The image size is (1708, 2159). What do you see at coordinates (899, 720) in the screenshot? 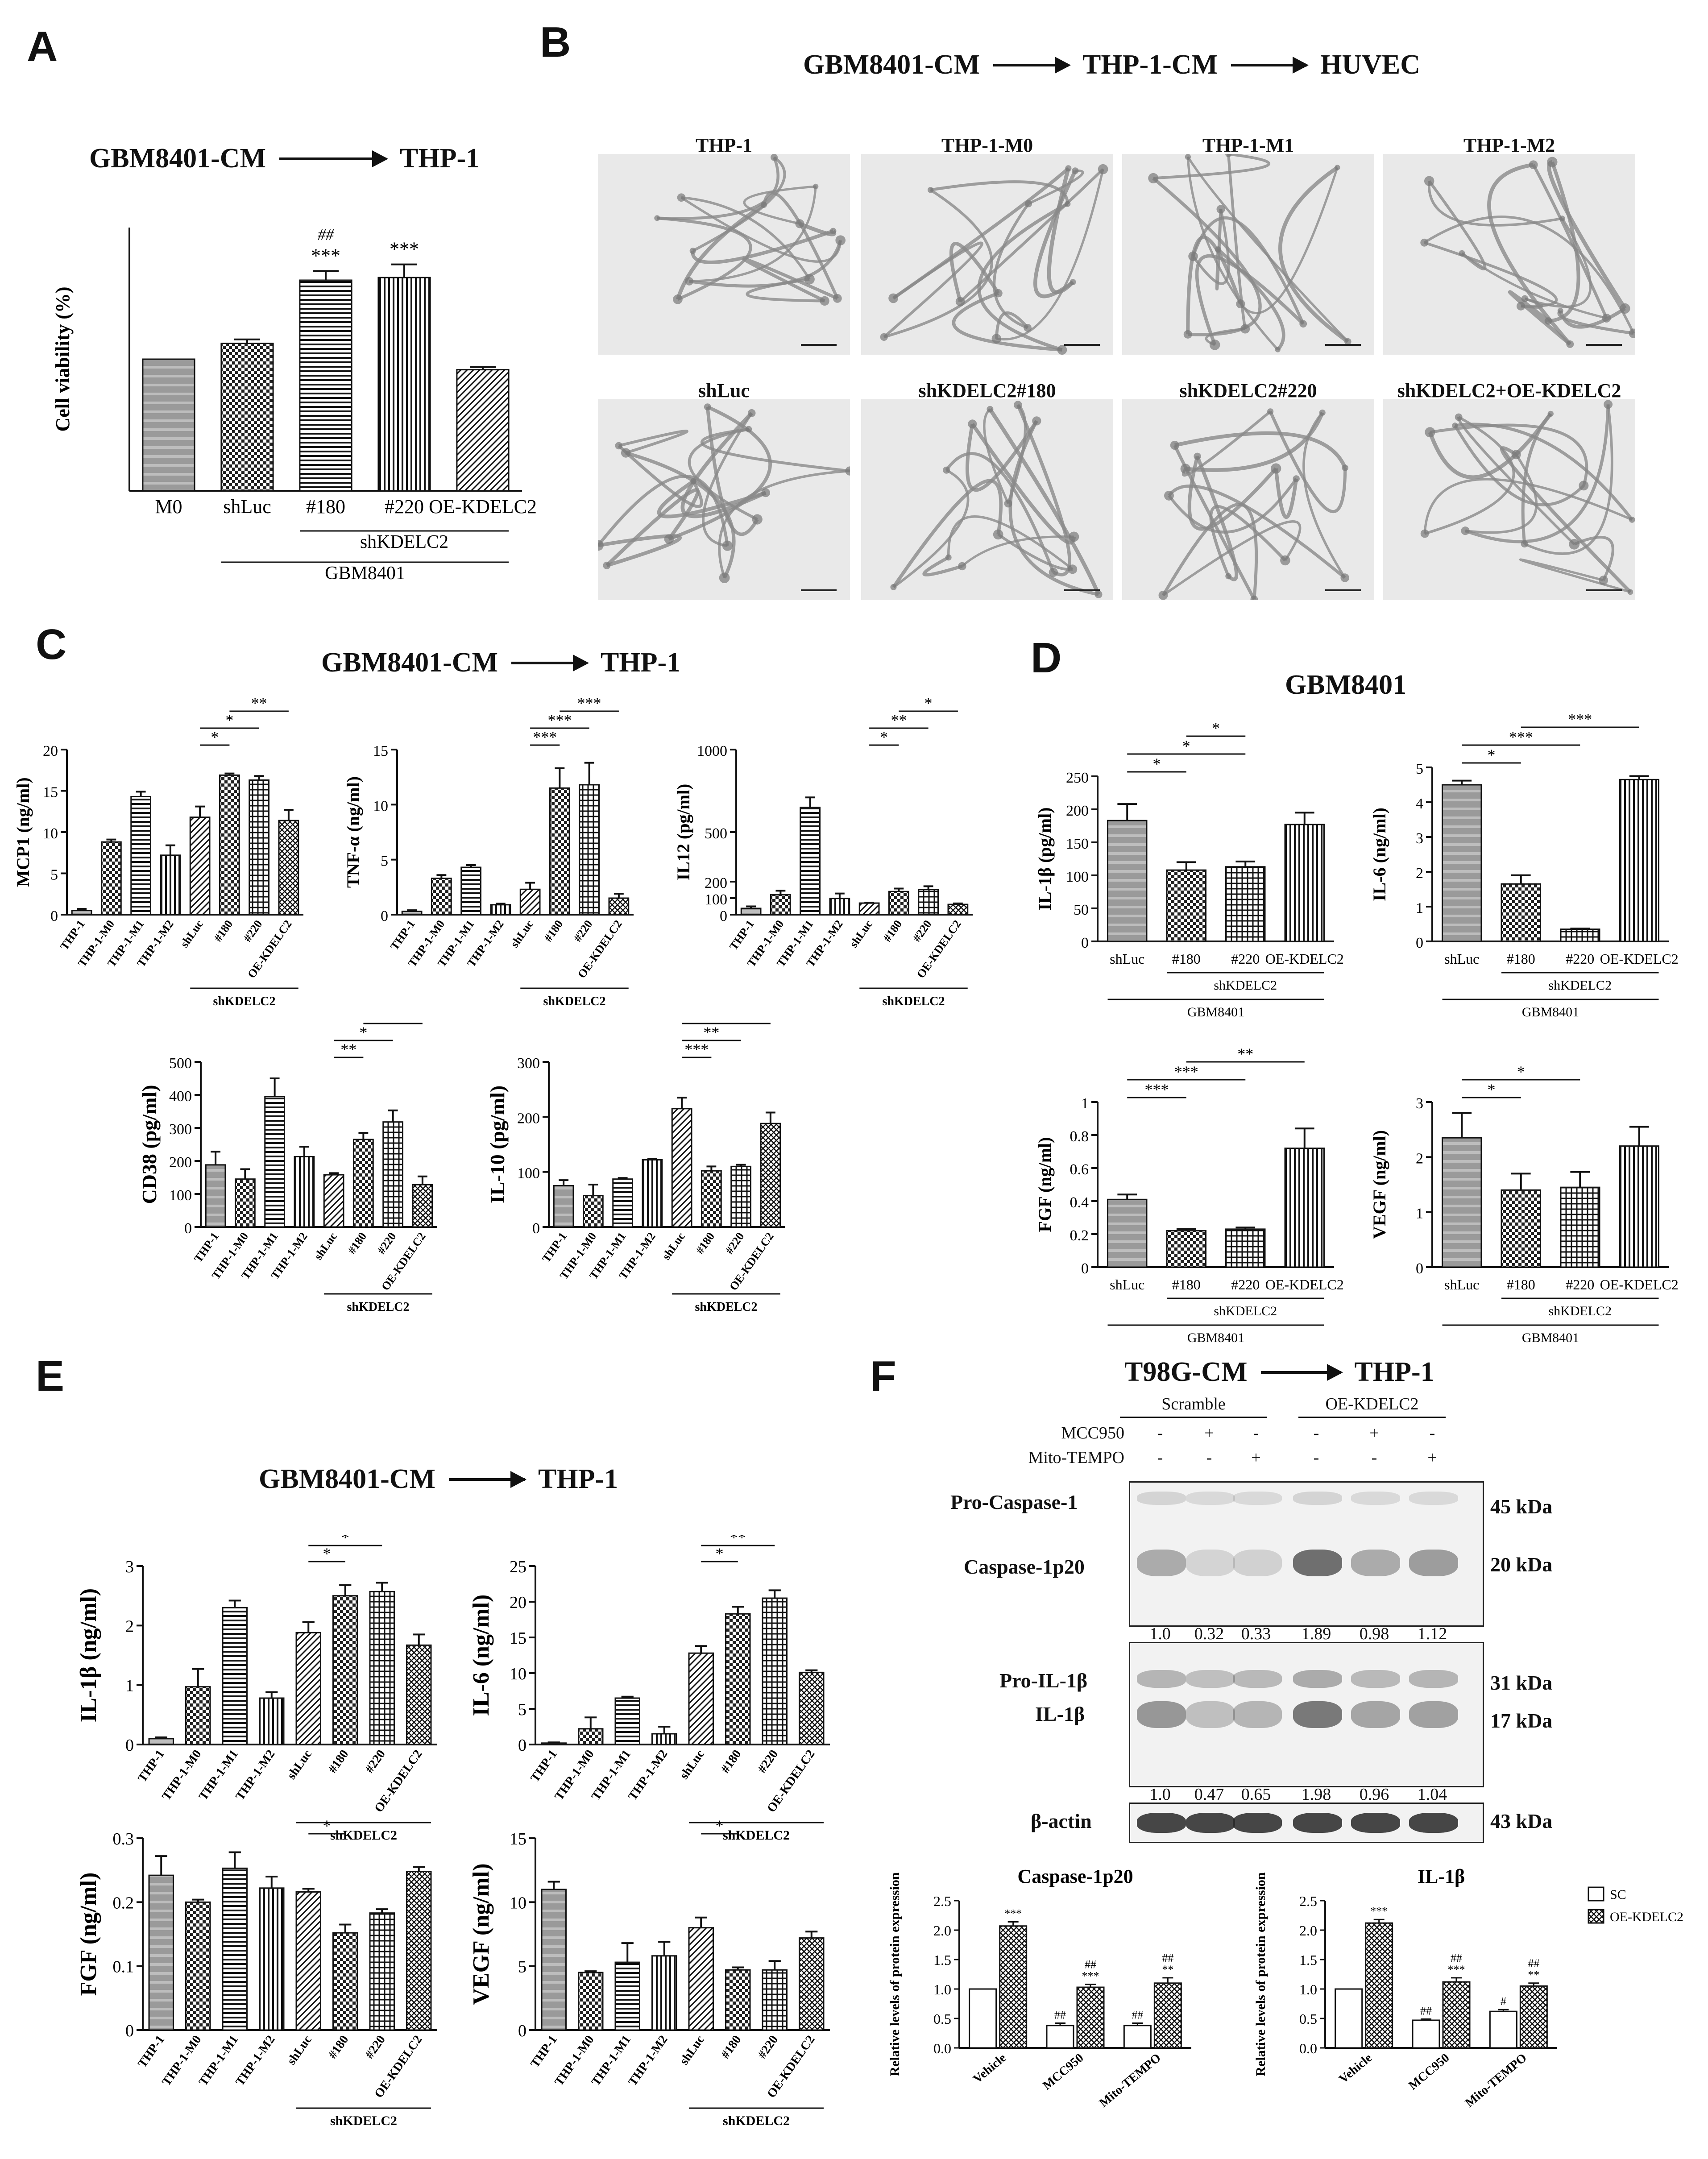
I see `significance-label: **` at bounding box center [899, 720].